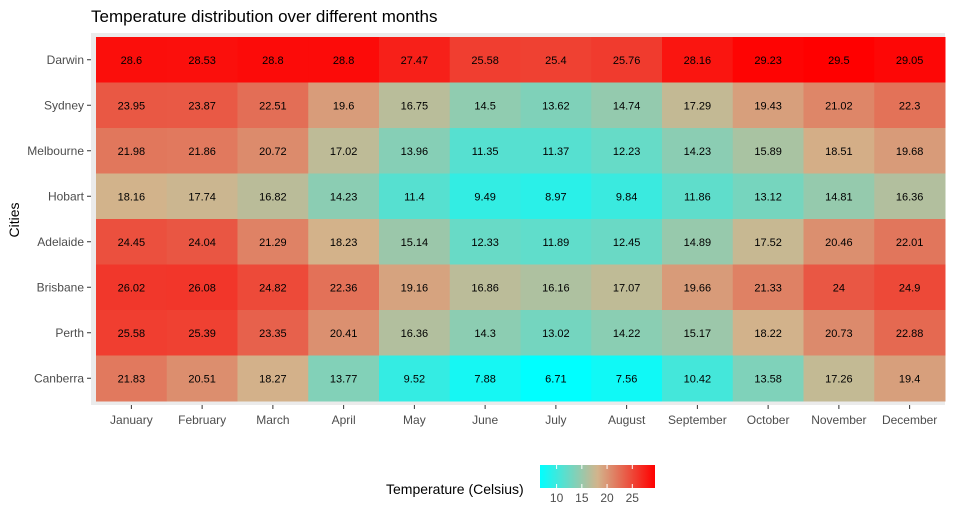 The width and height of the screenshot is (960, 523). I want to click on cell-value-label: 18.22, so click(768, 334).